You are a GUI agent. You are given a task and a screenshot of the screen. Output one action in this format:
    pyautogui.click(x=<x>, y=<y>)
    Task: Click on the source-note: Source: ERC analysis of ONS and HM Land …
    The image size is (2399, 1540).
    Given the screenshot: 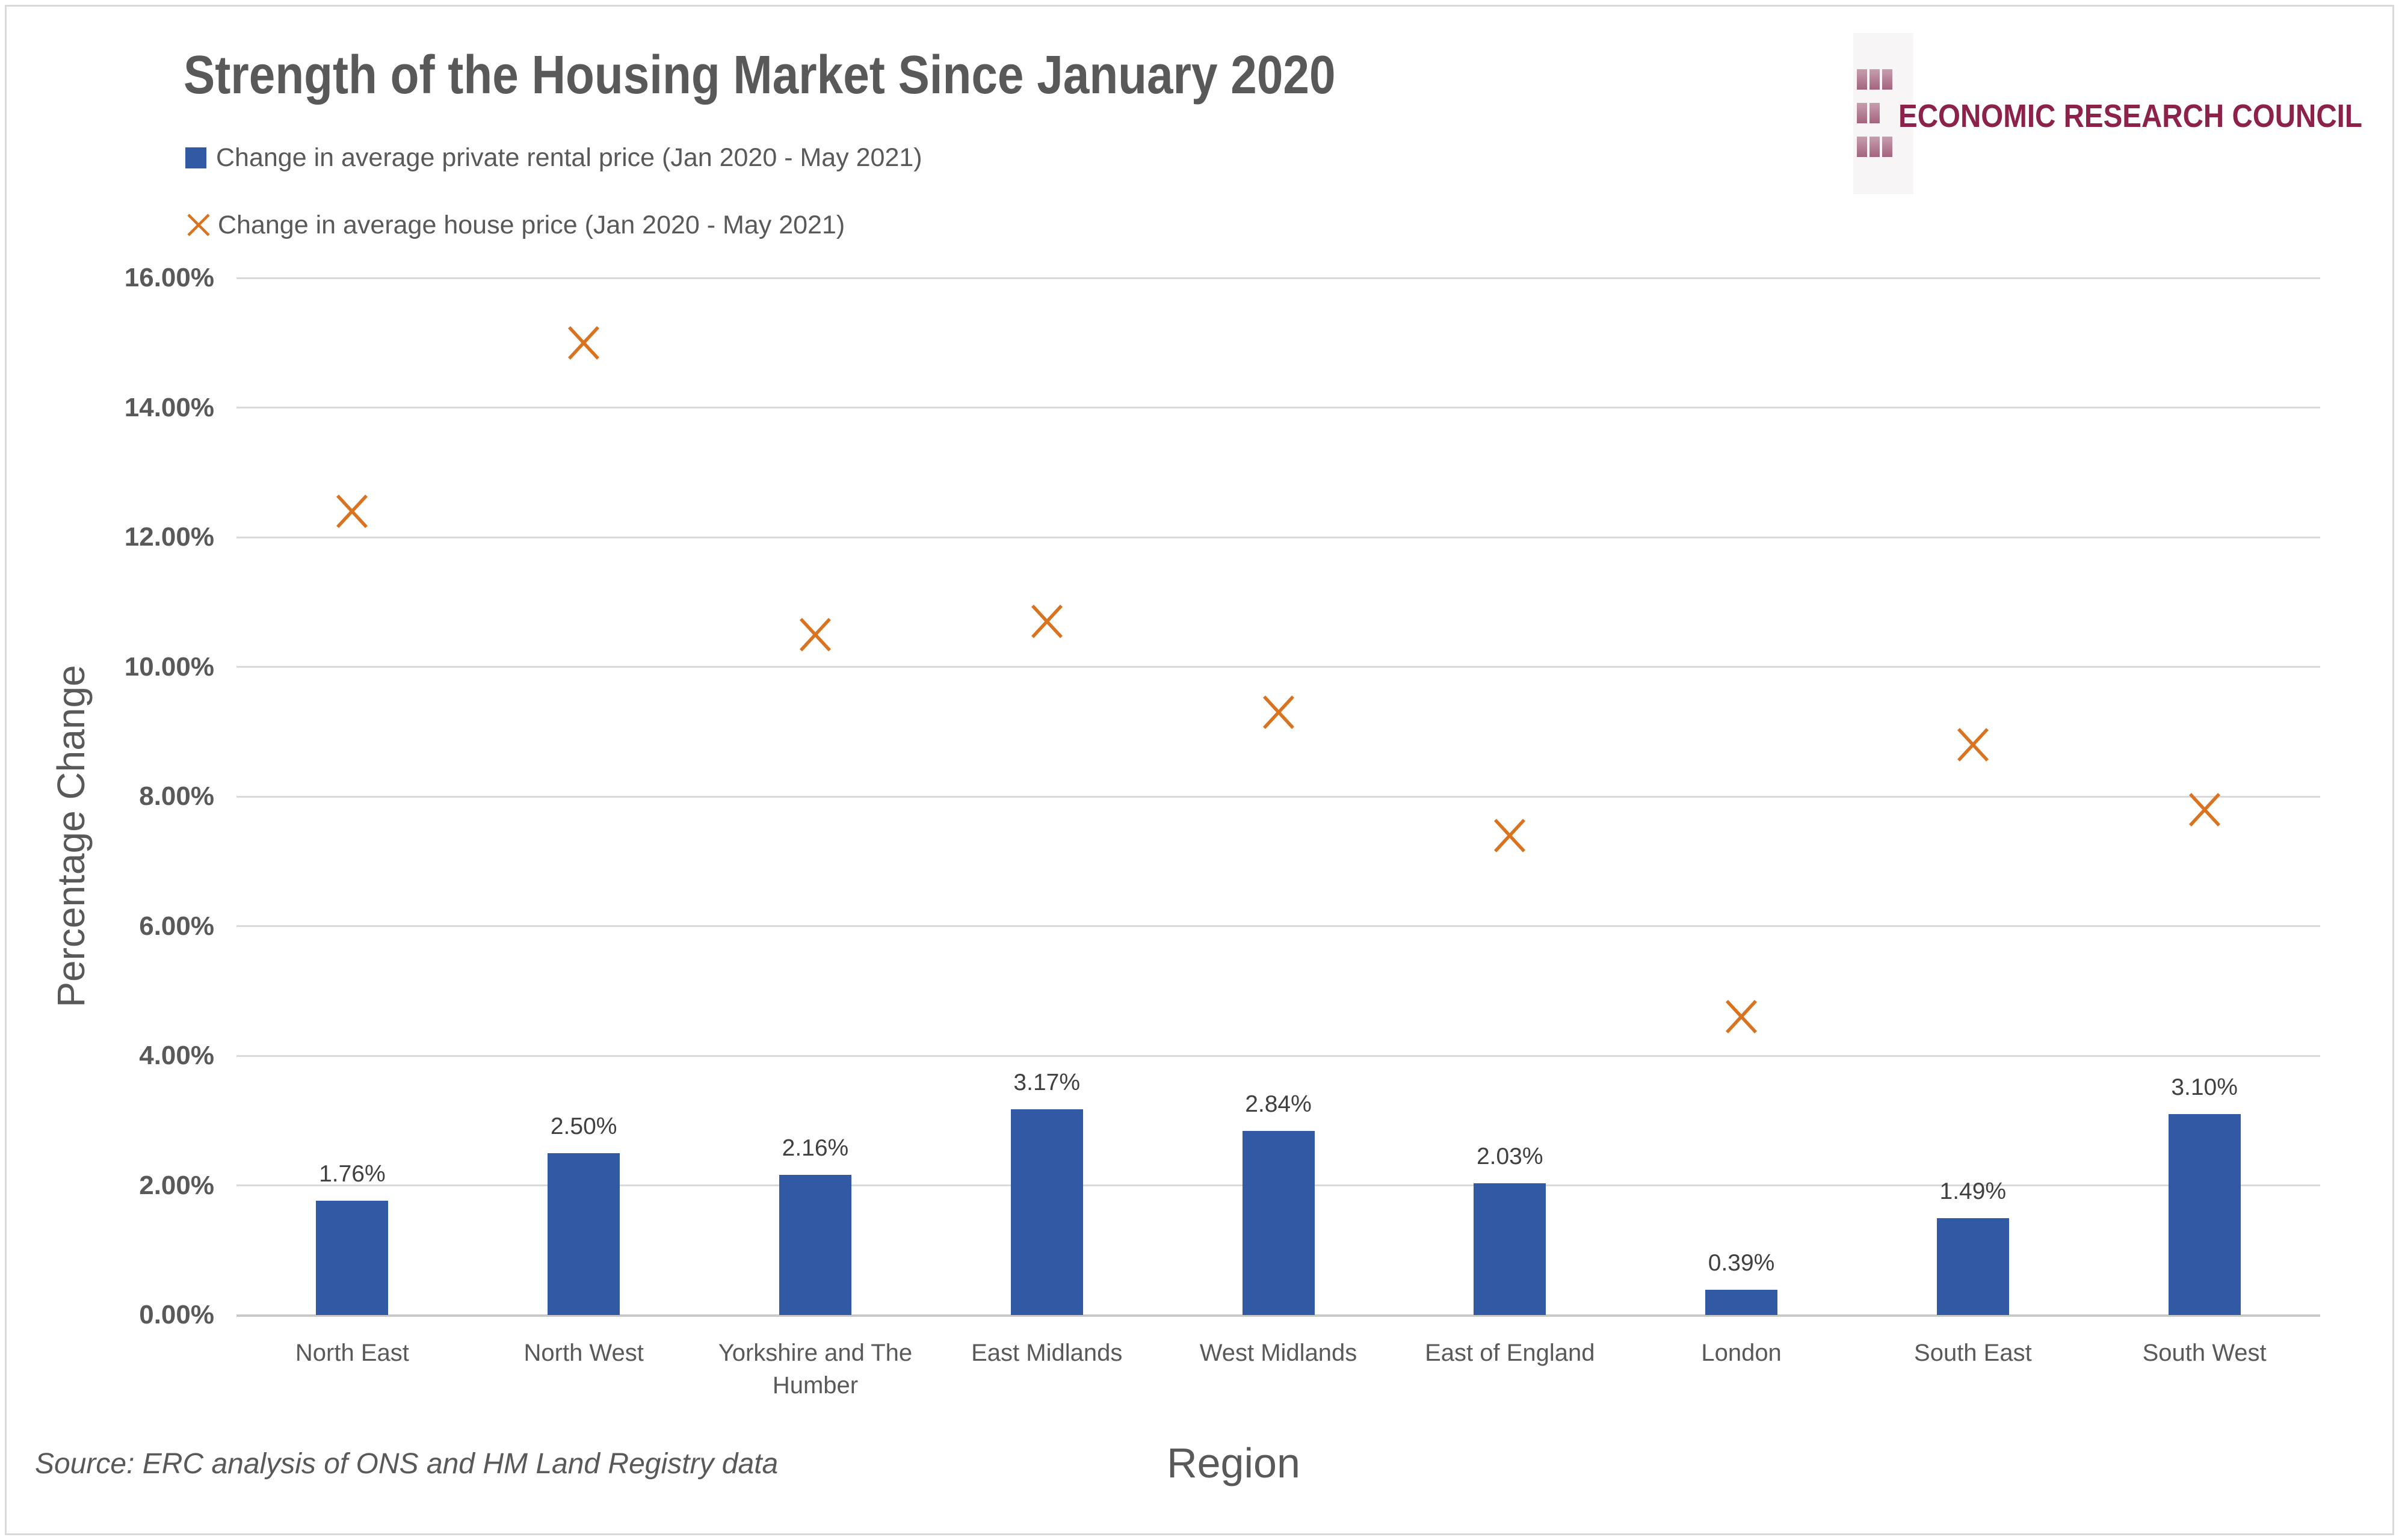 What is the action you would take?
    pyautogui.click(x=407, y=1464)
    